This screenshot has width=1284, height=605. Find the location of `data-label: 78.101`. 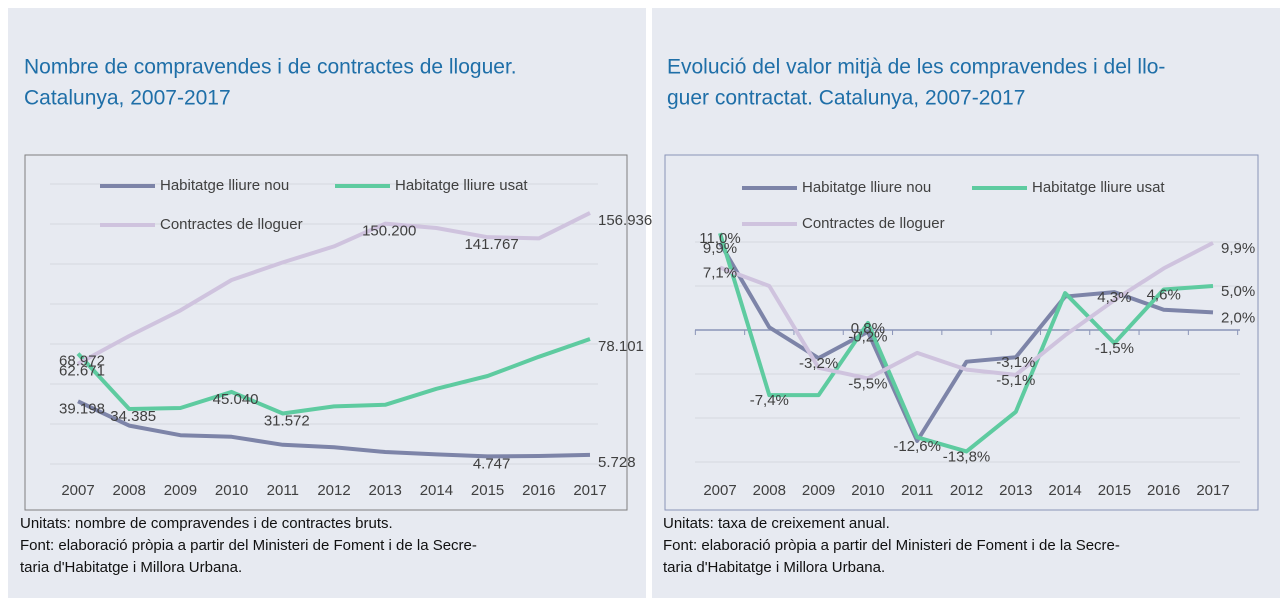

data-label: 78.101 is located at coordinates (621, 346).